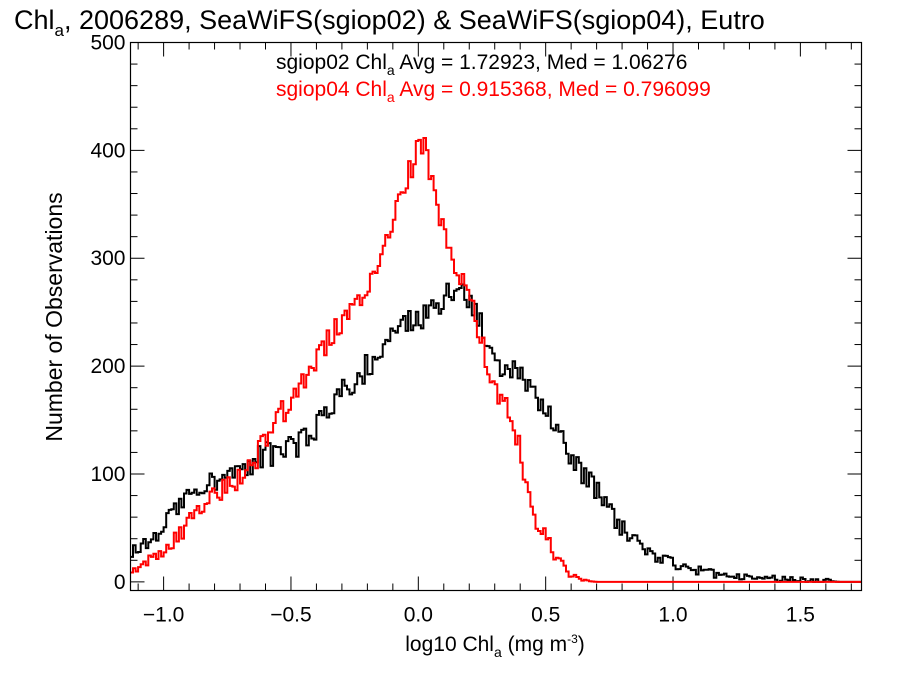 This screenshot has width=900, height=675. Describe the element at coordinates (54, 316) in the screenshot. I see `y-axis-label: Number of Observations` at that location.